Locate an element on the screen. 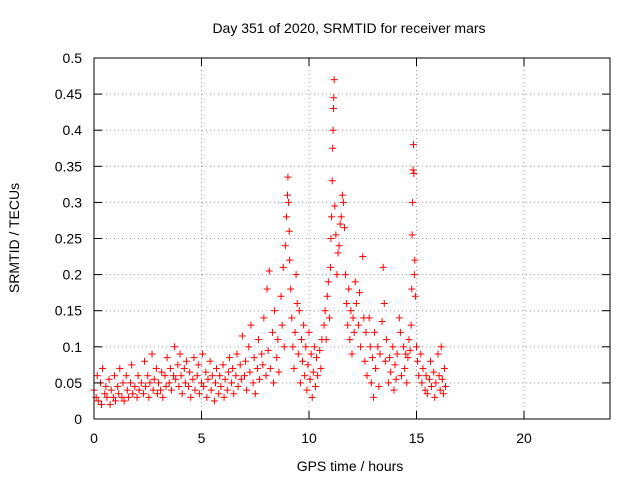 This screenshot has height=480, width=640. y-tick-label: 0.5 is located at coordinates (73, 58).